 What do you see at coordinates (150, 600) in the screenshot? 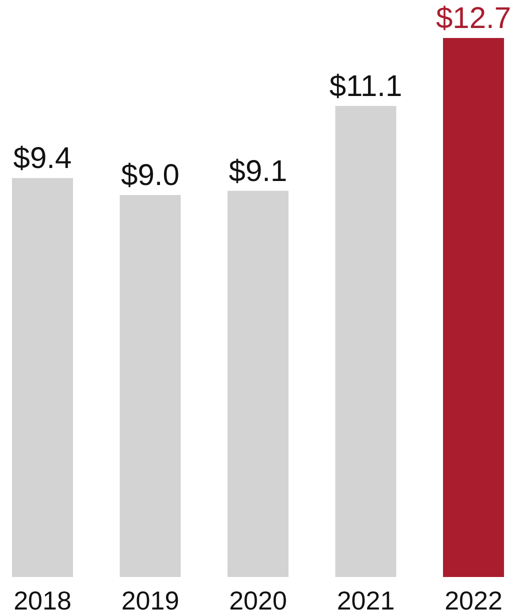
I see `x-tick-label: 2019` at bounding box center [150, 600].